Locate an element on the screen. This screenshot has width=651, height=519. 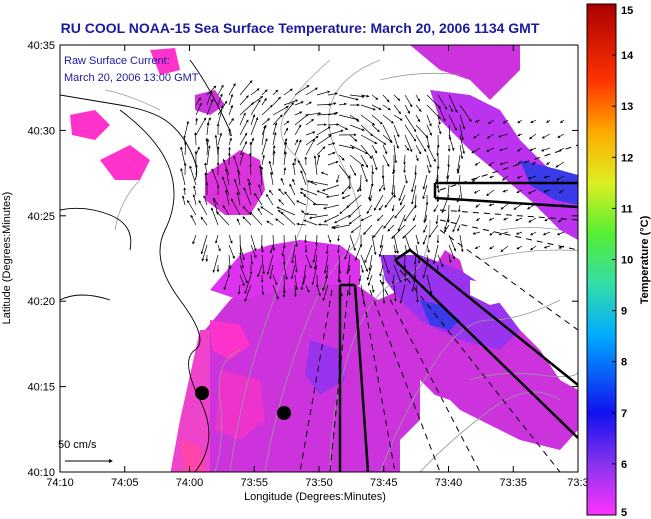
colorbar-gradient is located at coordinates (601, 259).